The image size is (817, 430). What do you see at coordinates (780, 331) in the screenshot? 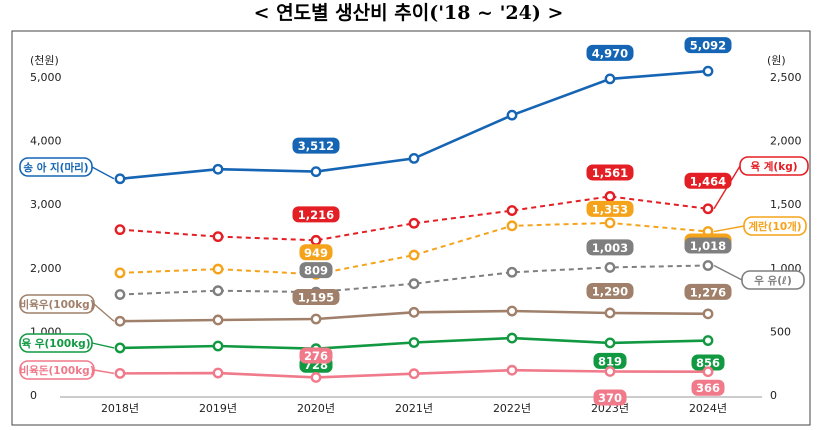
I see `right-axis-tick: 500` at bounding box center [780, 331].